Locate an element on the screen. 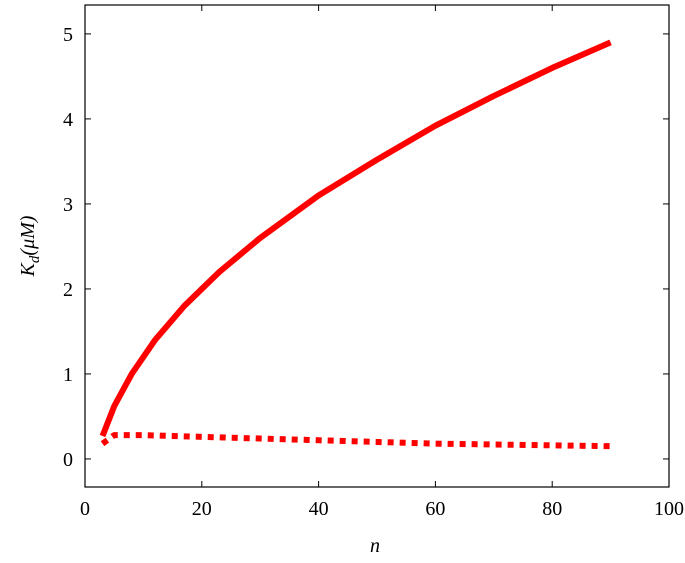  x-tick-label: 20 is located at coordinates (202, 509).